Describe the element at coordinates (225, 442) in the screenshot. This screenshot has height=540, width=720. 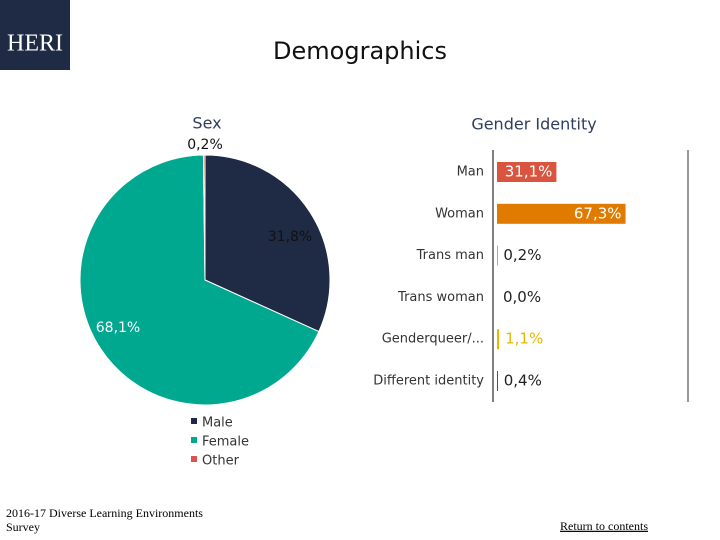
I see `legend-label: Female` at that location.